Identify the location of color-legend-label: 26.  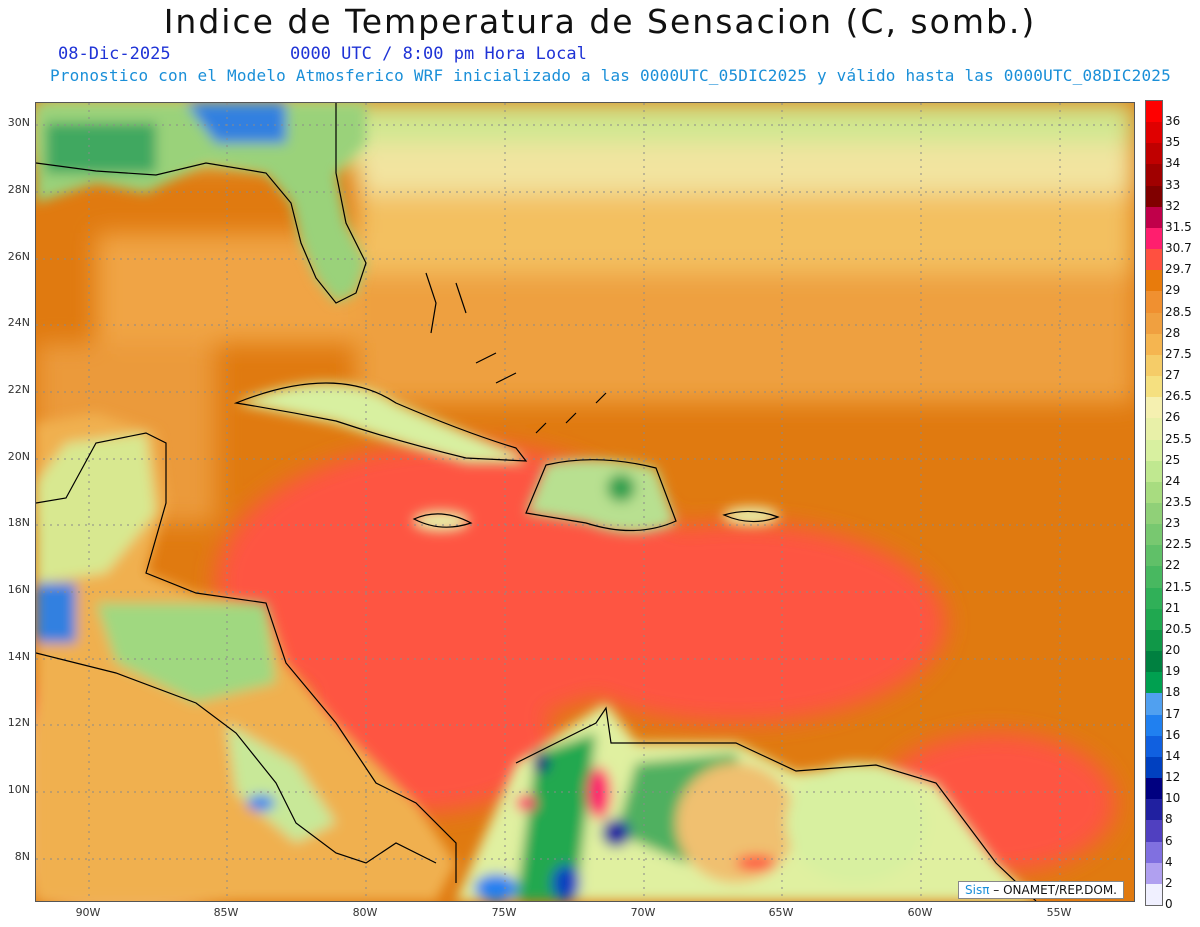
(1173, 417).